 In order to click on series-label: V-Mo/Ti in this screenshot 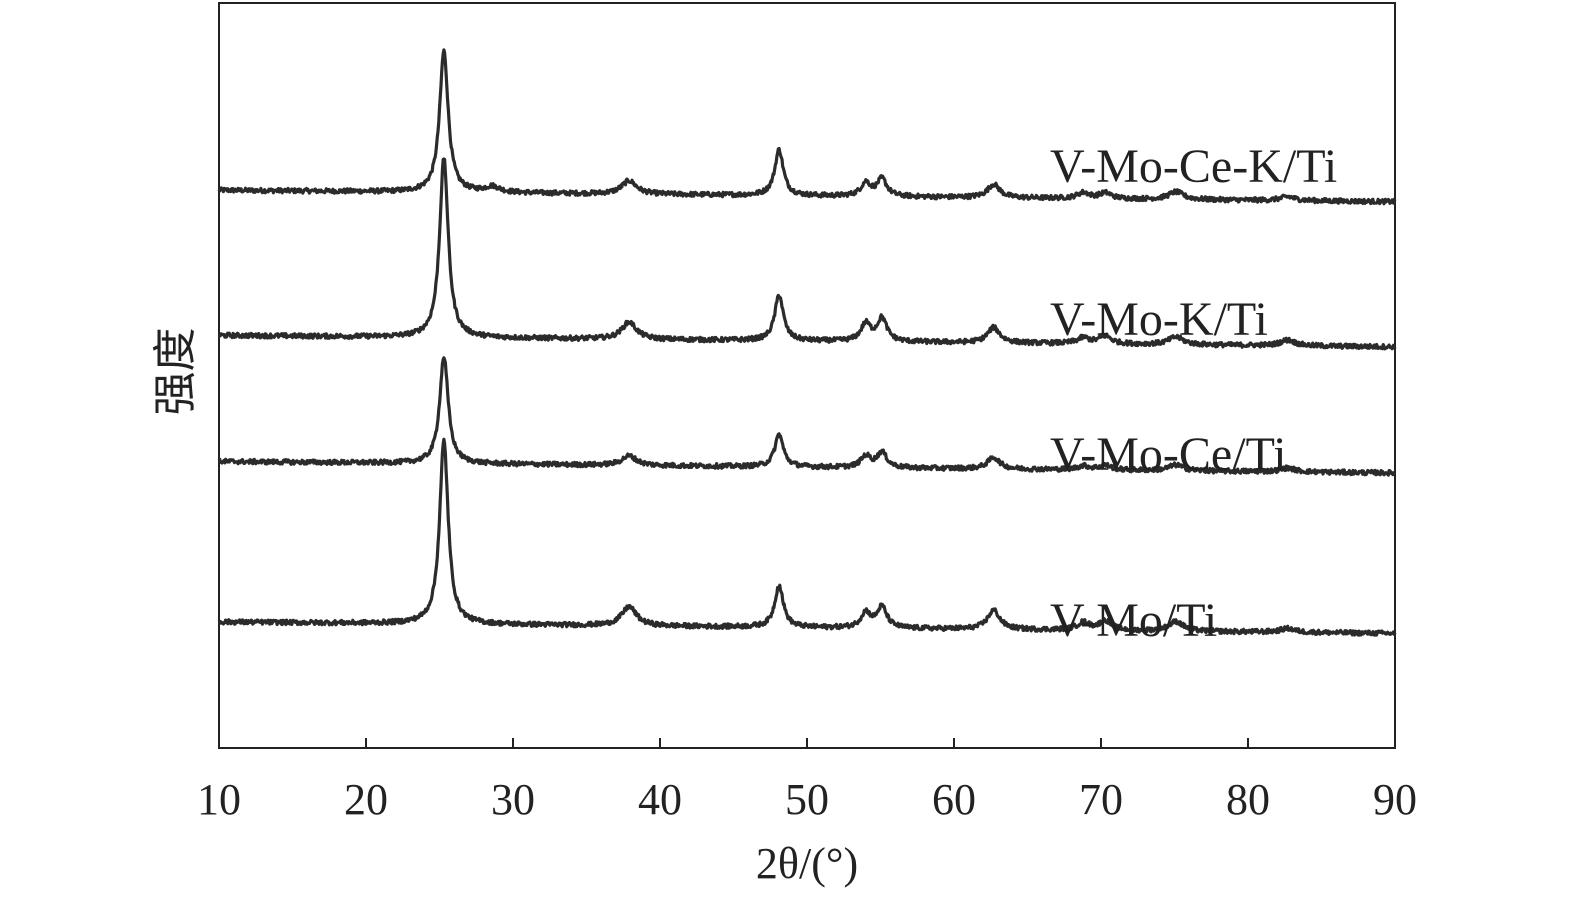, I will do `click(1133, 620)`.